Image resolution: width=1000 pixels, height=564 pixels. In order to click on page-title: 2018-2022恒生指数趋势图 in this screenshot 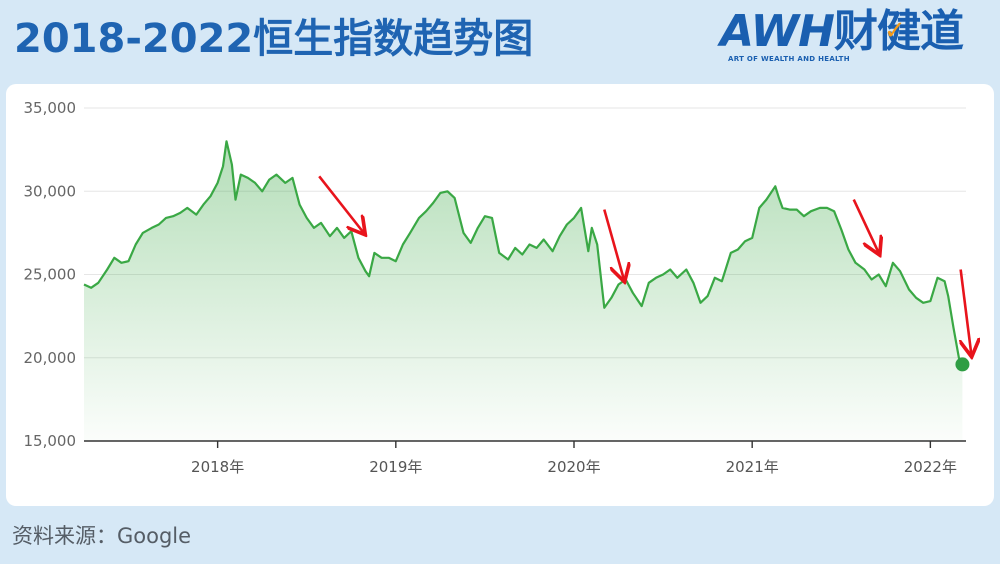, I will do `click(274, 39)`.